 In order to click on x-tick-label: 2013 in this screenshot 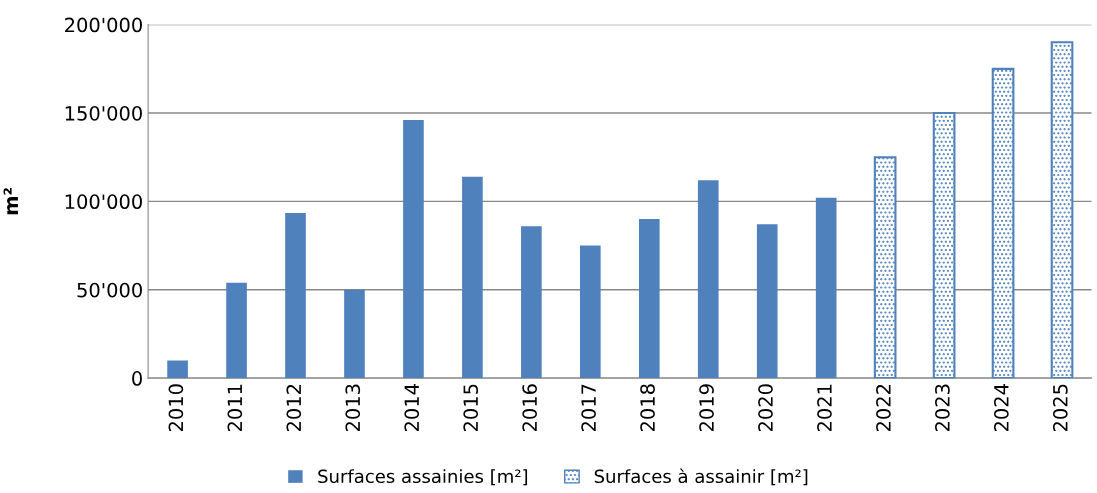, I will do `click(353, 408)`.